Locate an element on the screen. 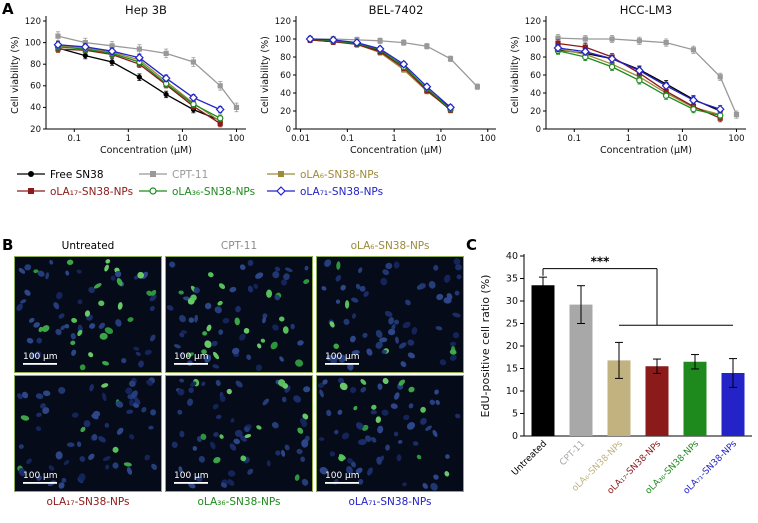 The height and width of the screenshot is (523, 758). legend-item: oLA₃₆-SN38-NPs is located at coordinates (197, 191).